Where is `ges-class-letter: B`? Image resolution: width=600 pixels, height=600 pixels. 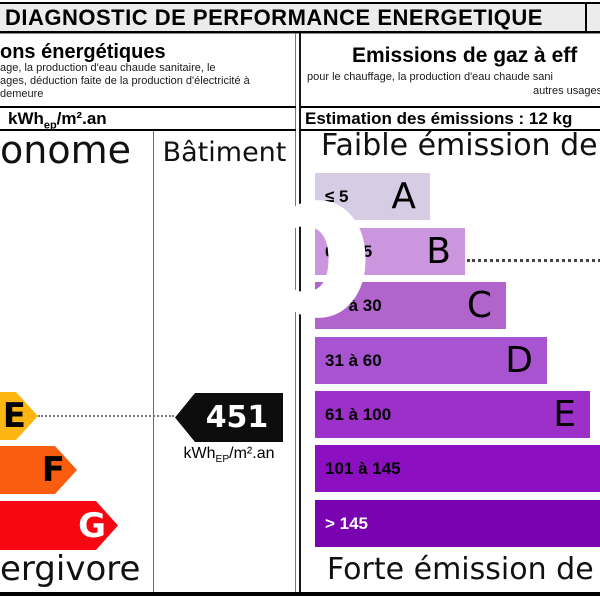 ges-class-letter: B is located at coordinates (438, 251).